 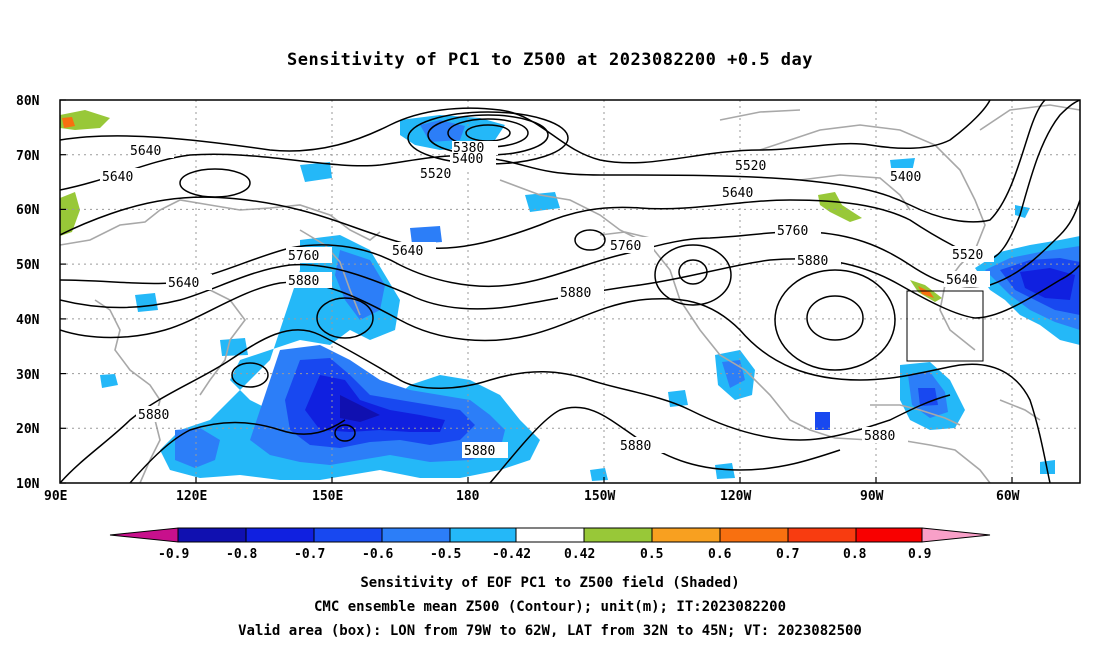 What do you see at coordinates (945, 326) in the screenshot?
I see `valid-area-box` at bounding box center [945, 326].